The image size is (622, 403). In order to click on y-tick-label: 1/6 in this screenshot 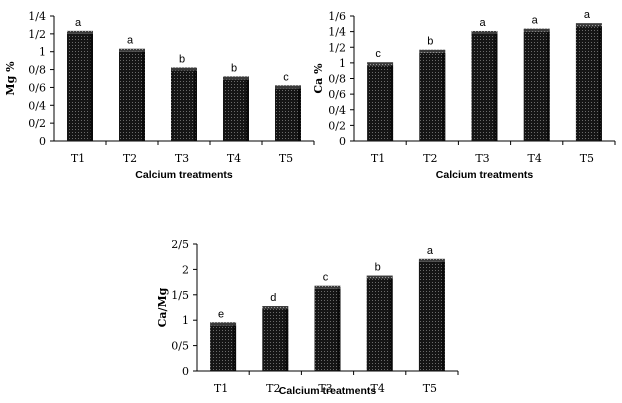, I will do `click(337, 16)`.